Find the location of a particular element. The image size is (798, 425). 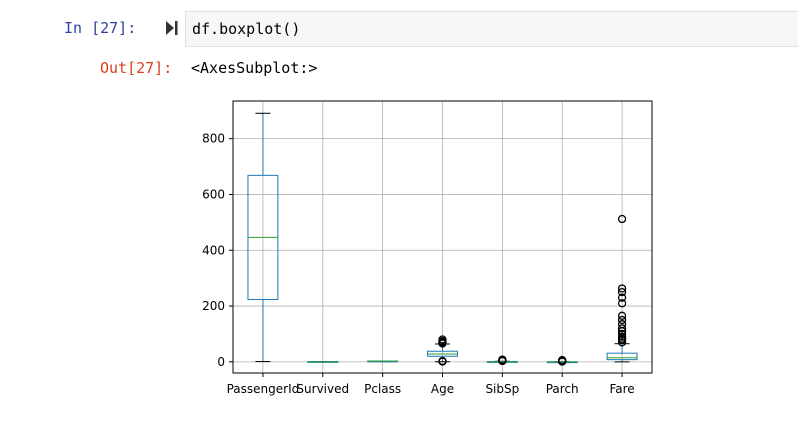

x-tick-label: Parch is located at coordinates (562, 389).